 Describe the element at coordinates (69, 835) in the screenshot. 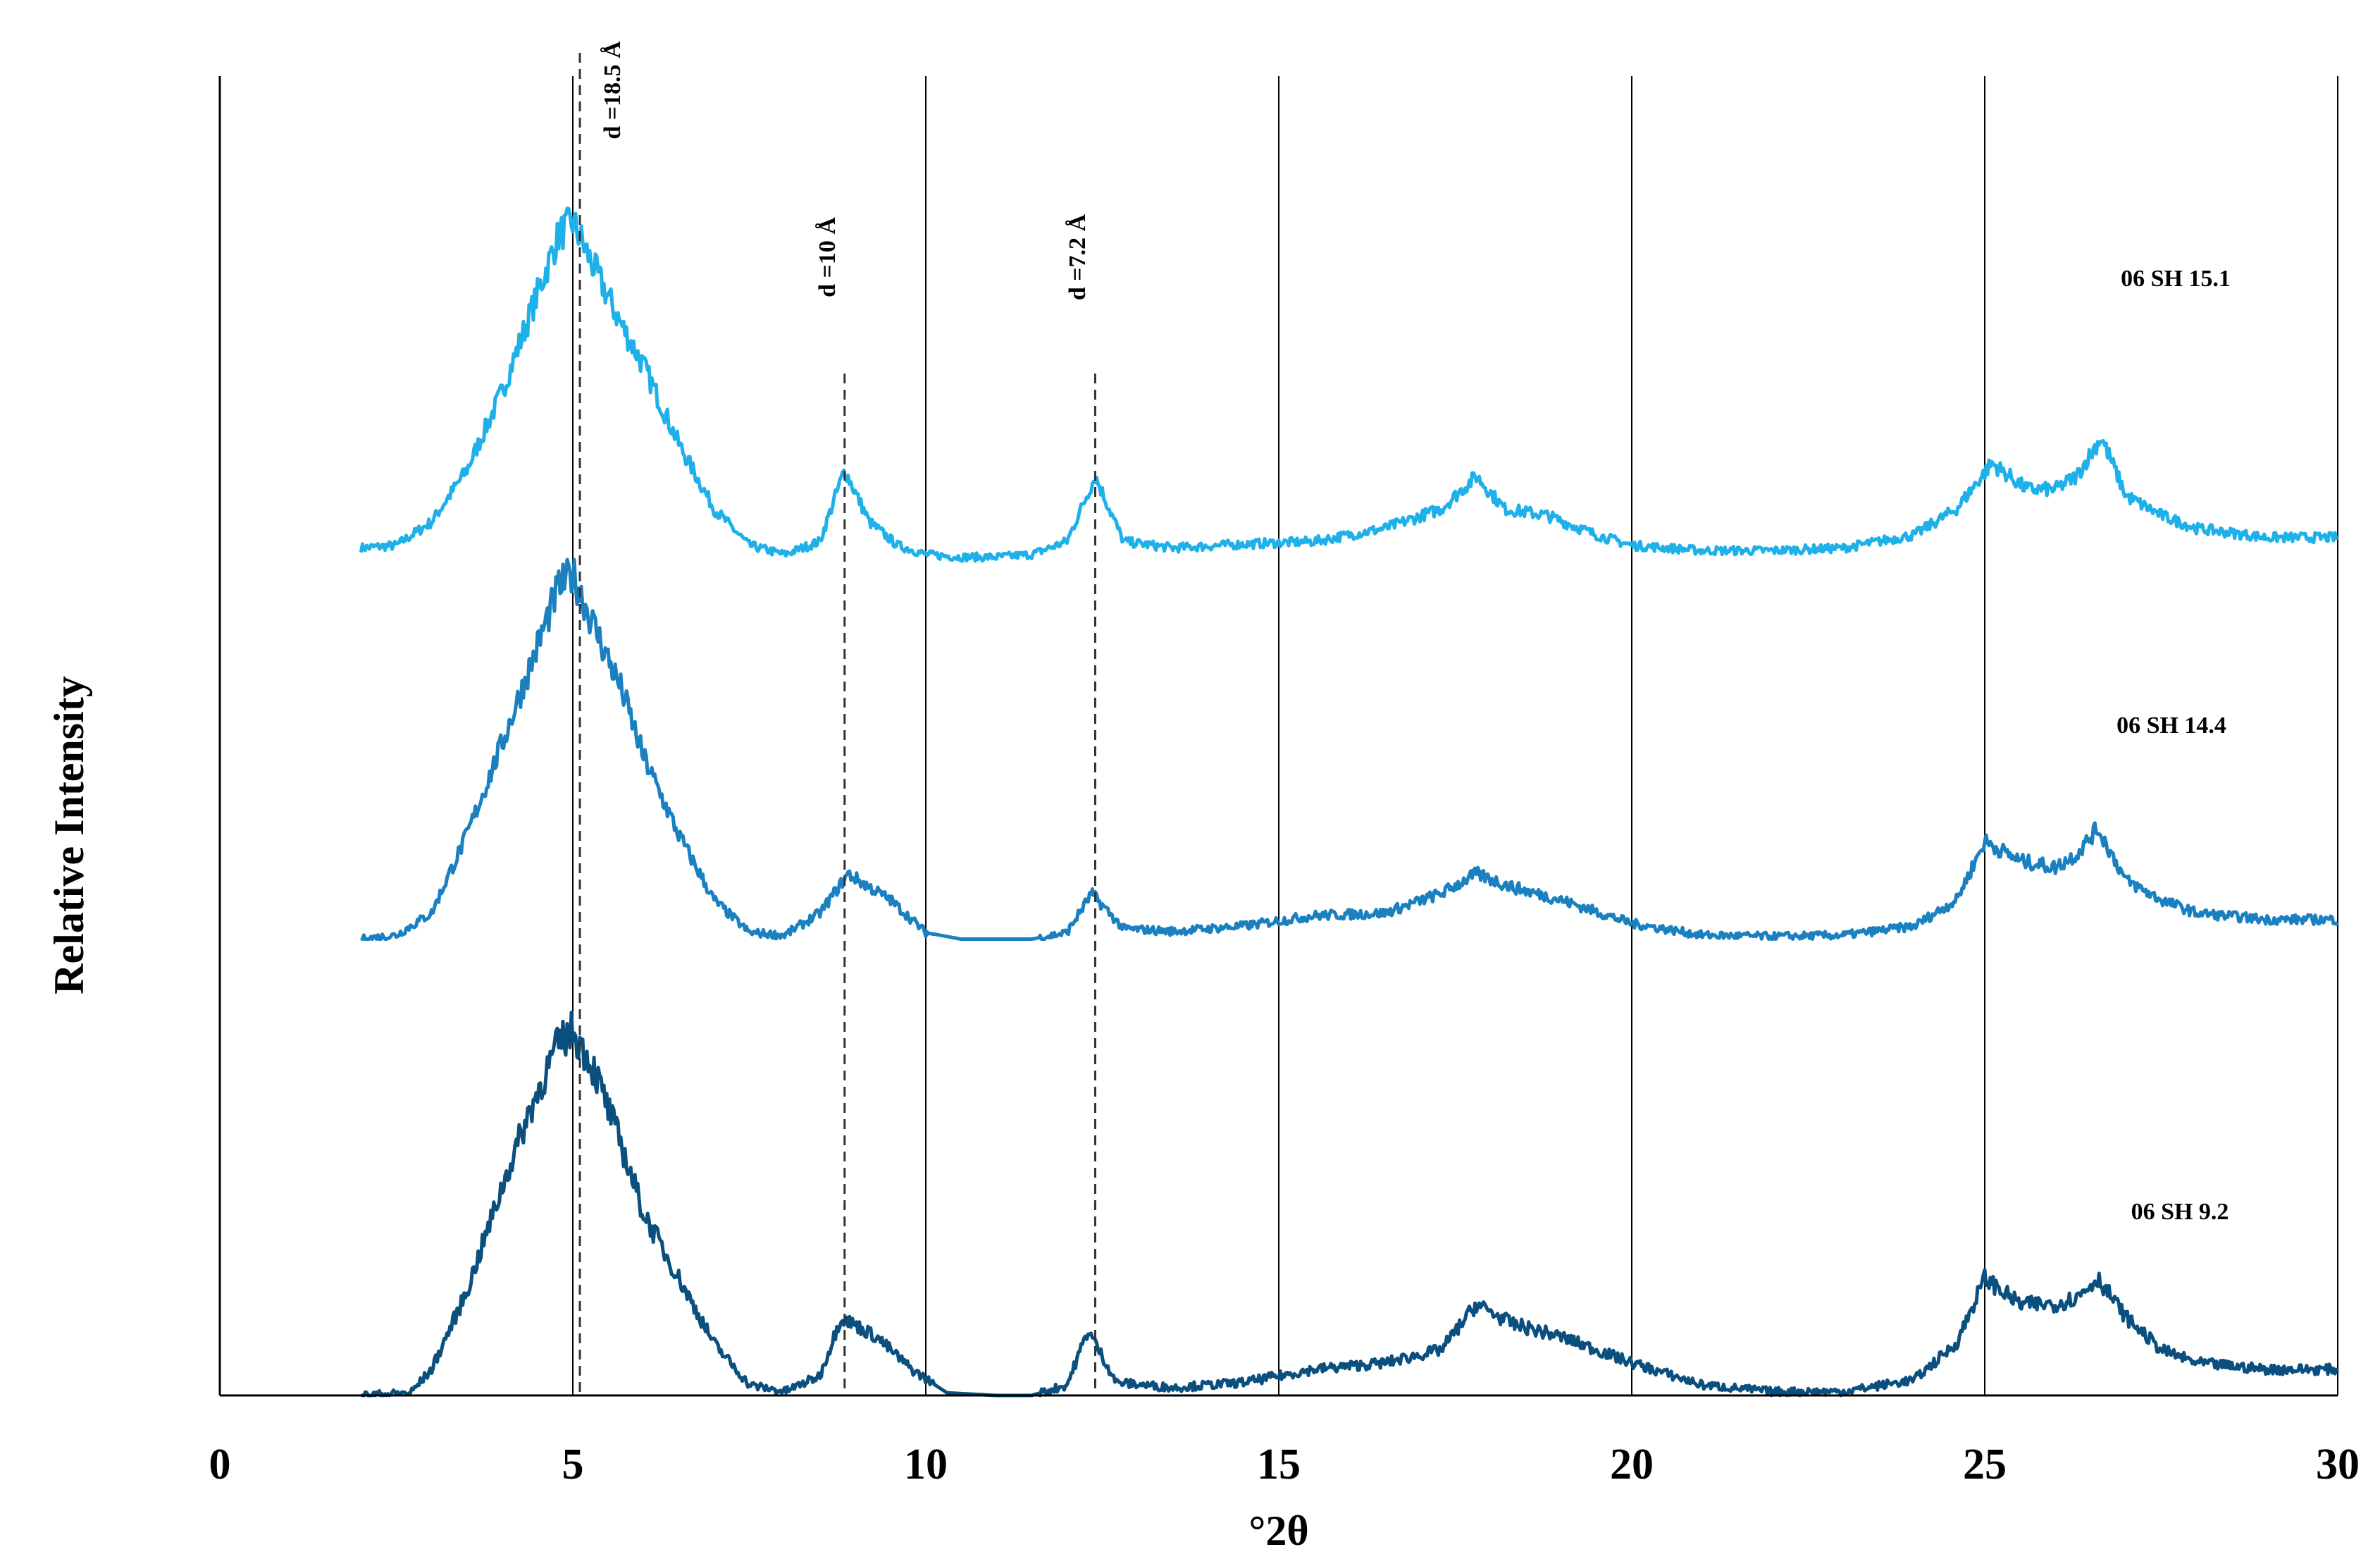

I see `y-axis-title: Relative Intensity` at that location.